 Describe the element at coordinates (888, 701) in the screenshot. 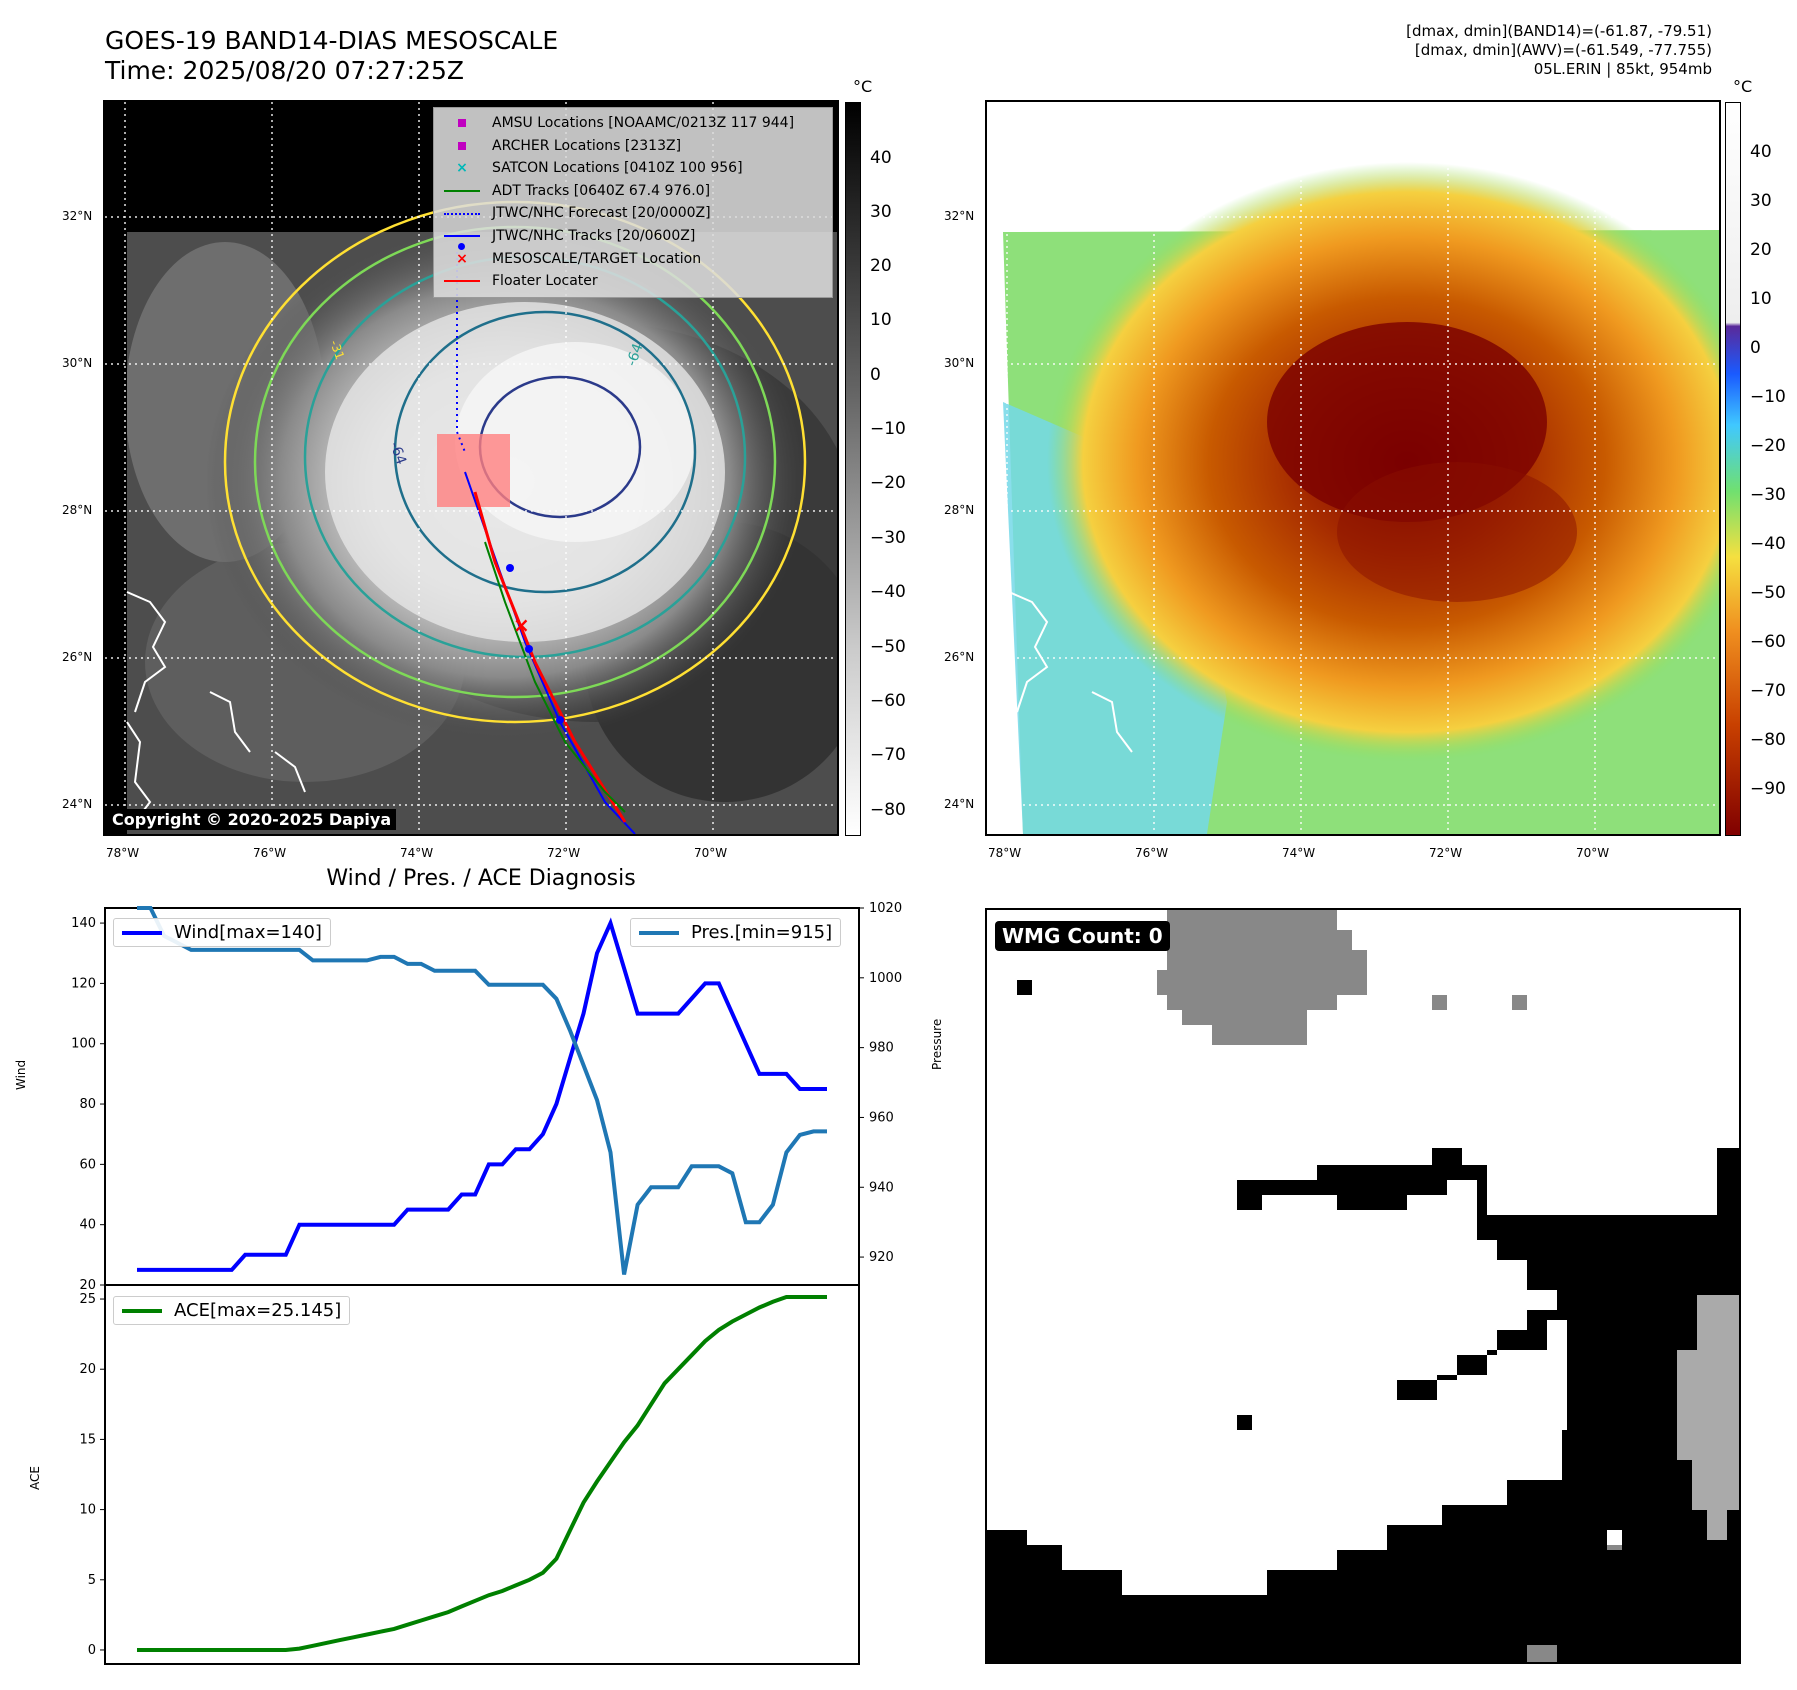

I see `ir-cbar-tick: −60` at that location.